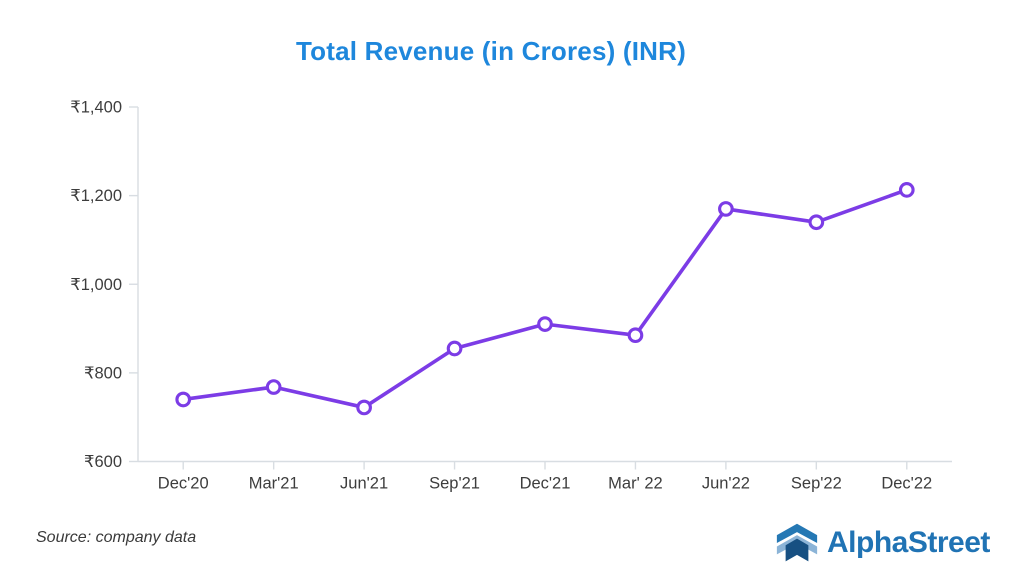  I want to click on alphastreet-logo-text: AlphaStreet, so click(908, 542).